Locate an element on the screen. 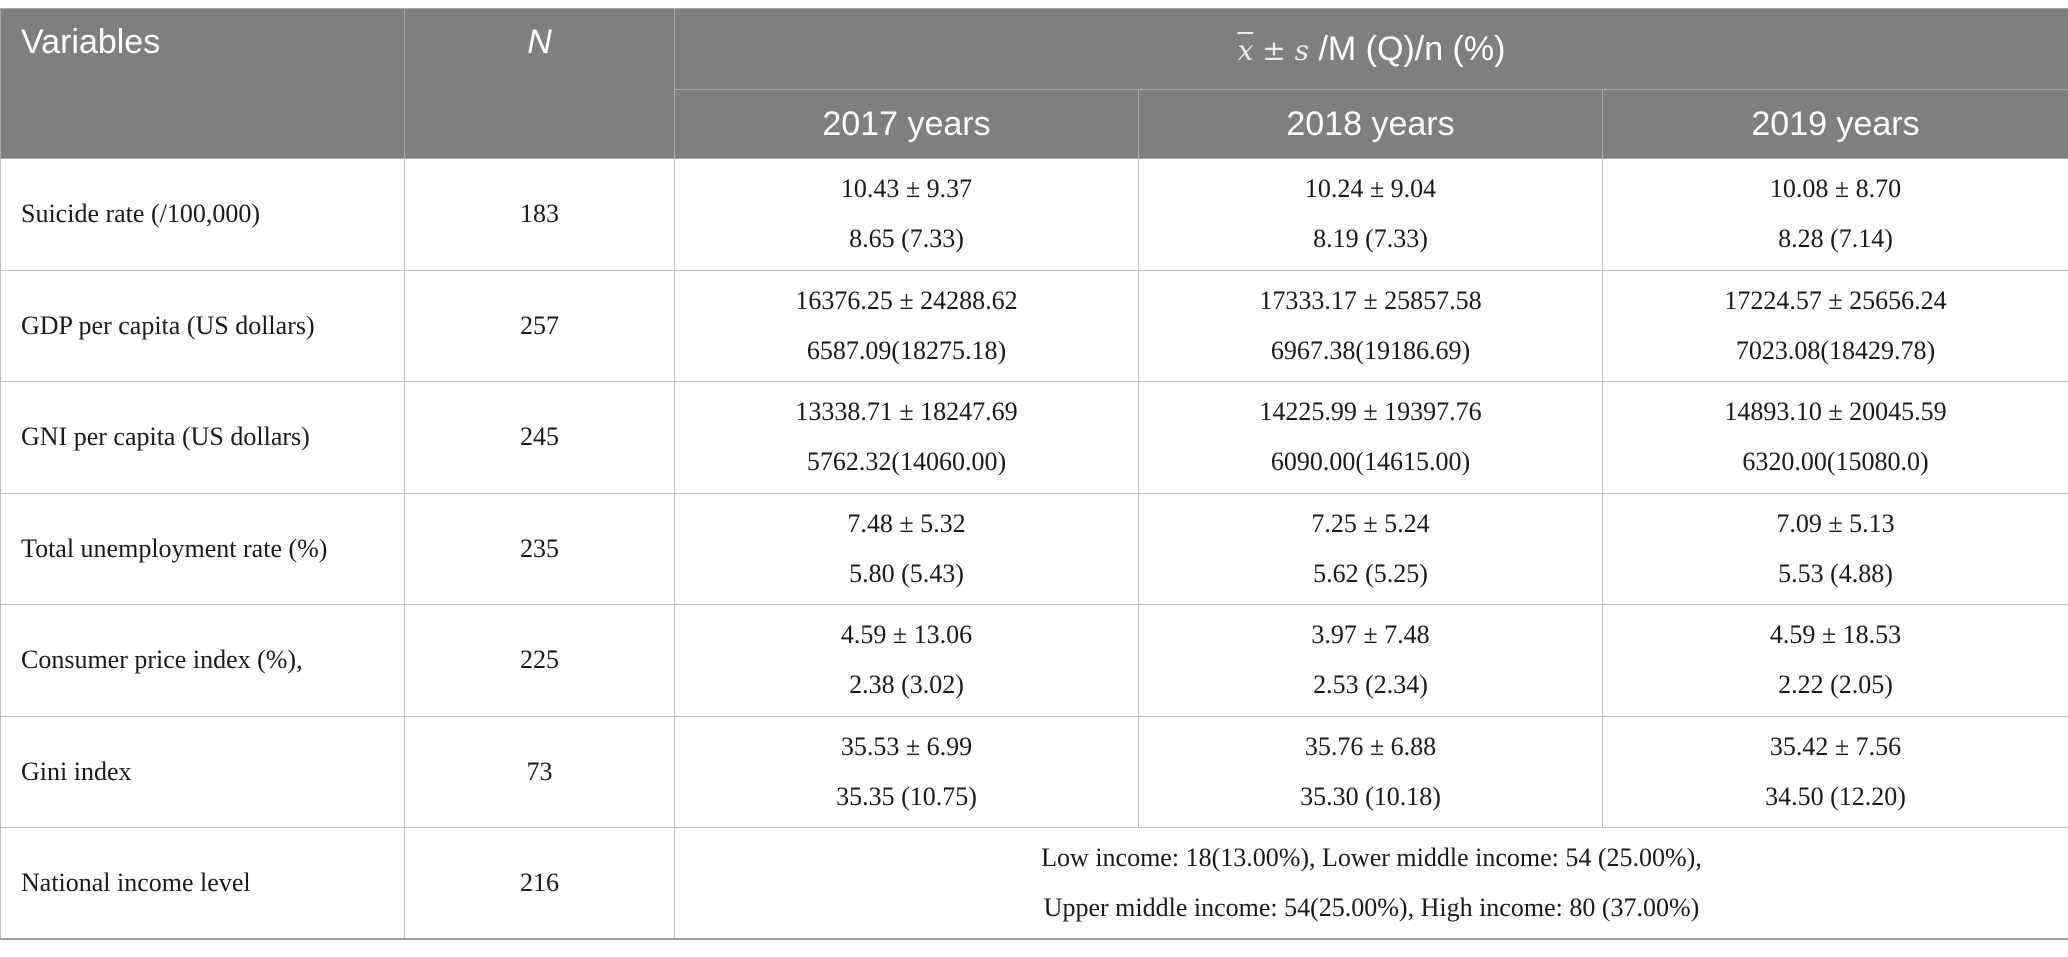  header-year-2018: 2018 years is located at coordinates (1370, 124).